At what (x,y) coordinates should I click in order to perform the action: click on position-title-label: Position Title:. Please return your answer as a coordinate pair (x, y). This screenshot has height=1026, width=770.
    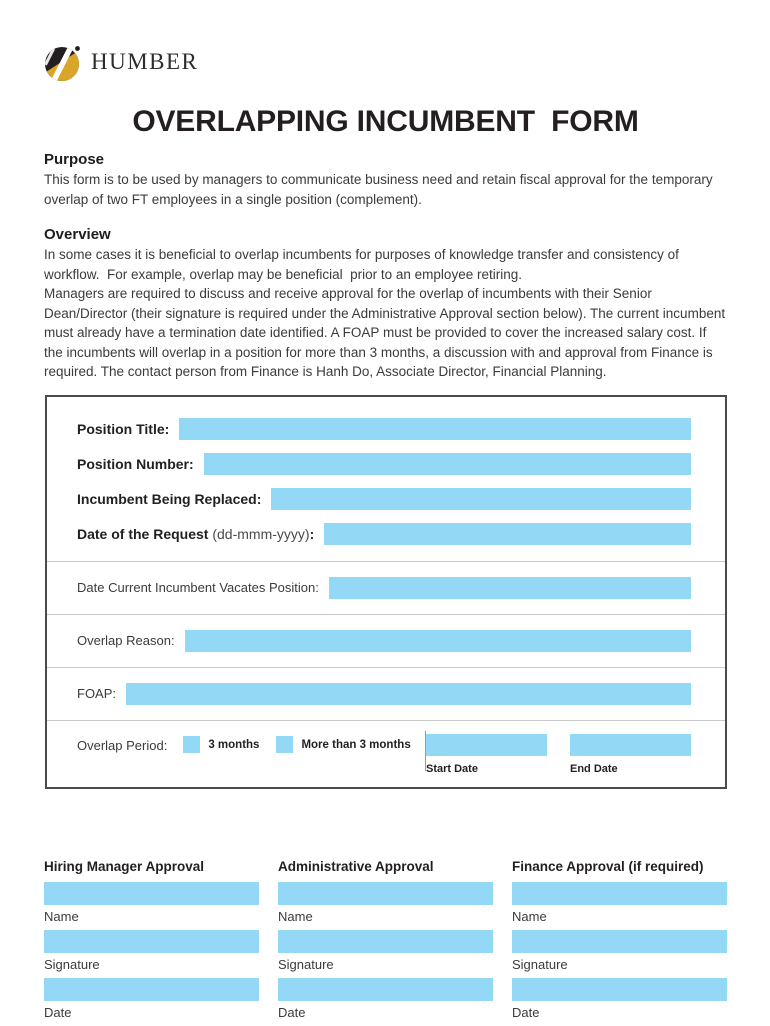
    Looking at the image, I should click on (123, 429).